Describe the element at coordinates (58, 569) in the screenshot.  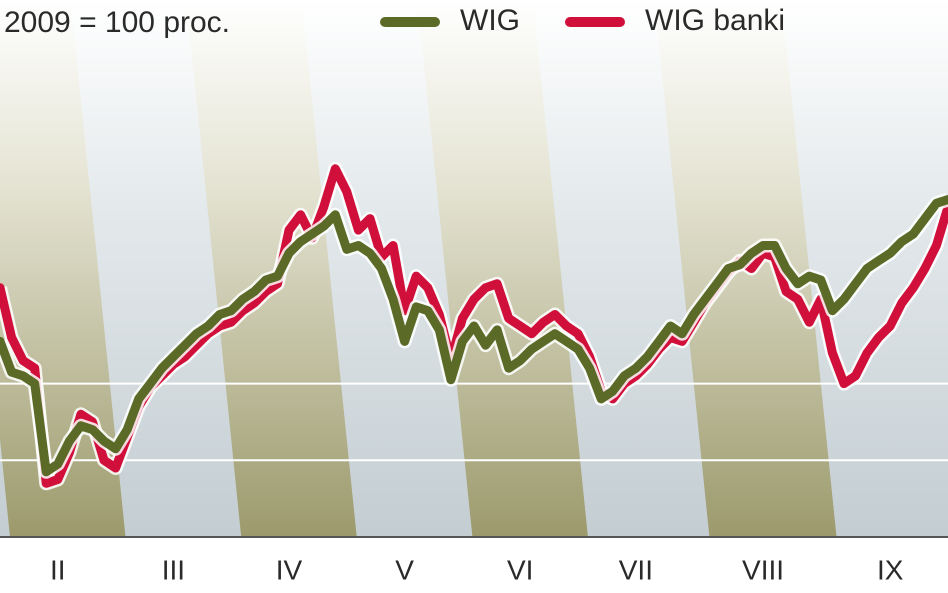
I see `x-tick-label: II` at that location.